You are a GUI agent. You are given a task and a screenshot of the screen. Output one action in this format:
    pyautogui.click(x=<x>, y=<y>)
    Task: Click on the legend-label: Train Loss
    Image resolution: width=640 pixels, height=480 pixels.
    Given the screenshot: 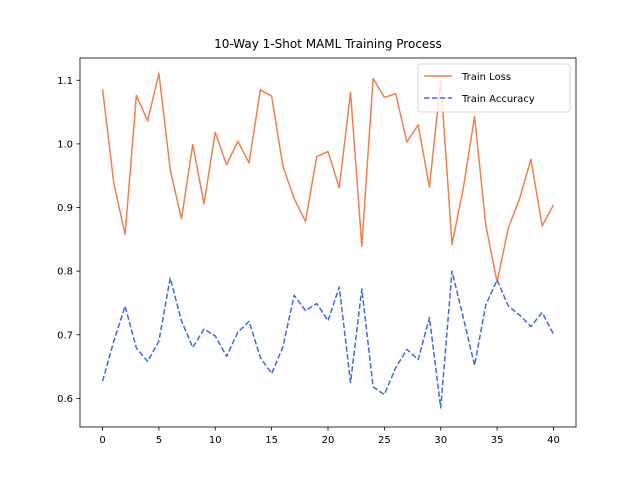 What is the action you would take?
    pyautogui.click(x=486, y=77)
    